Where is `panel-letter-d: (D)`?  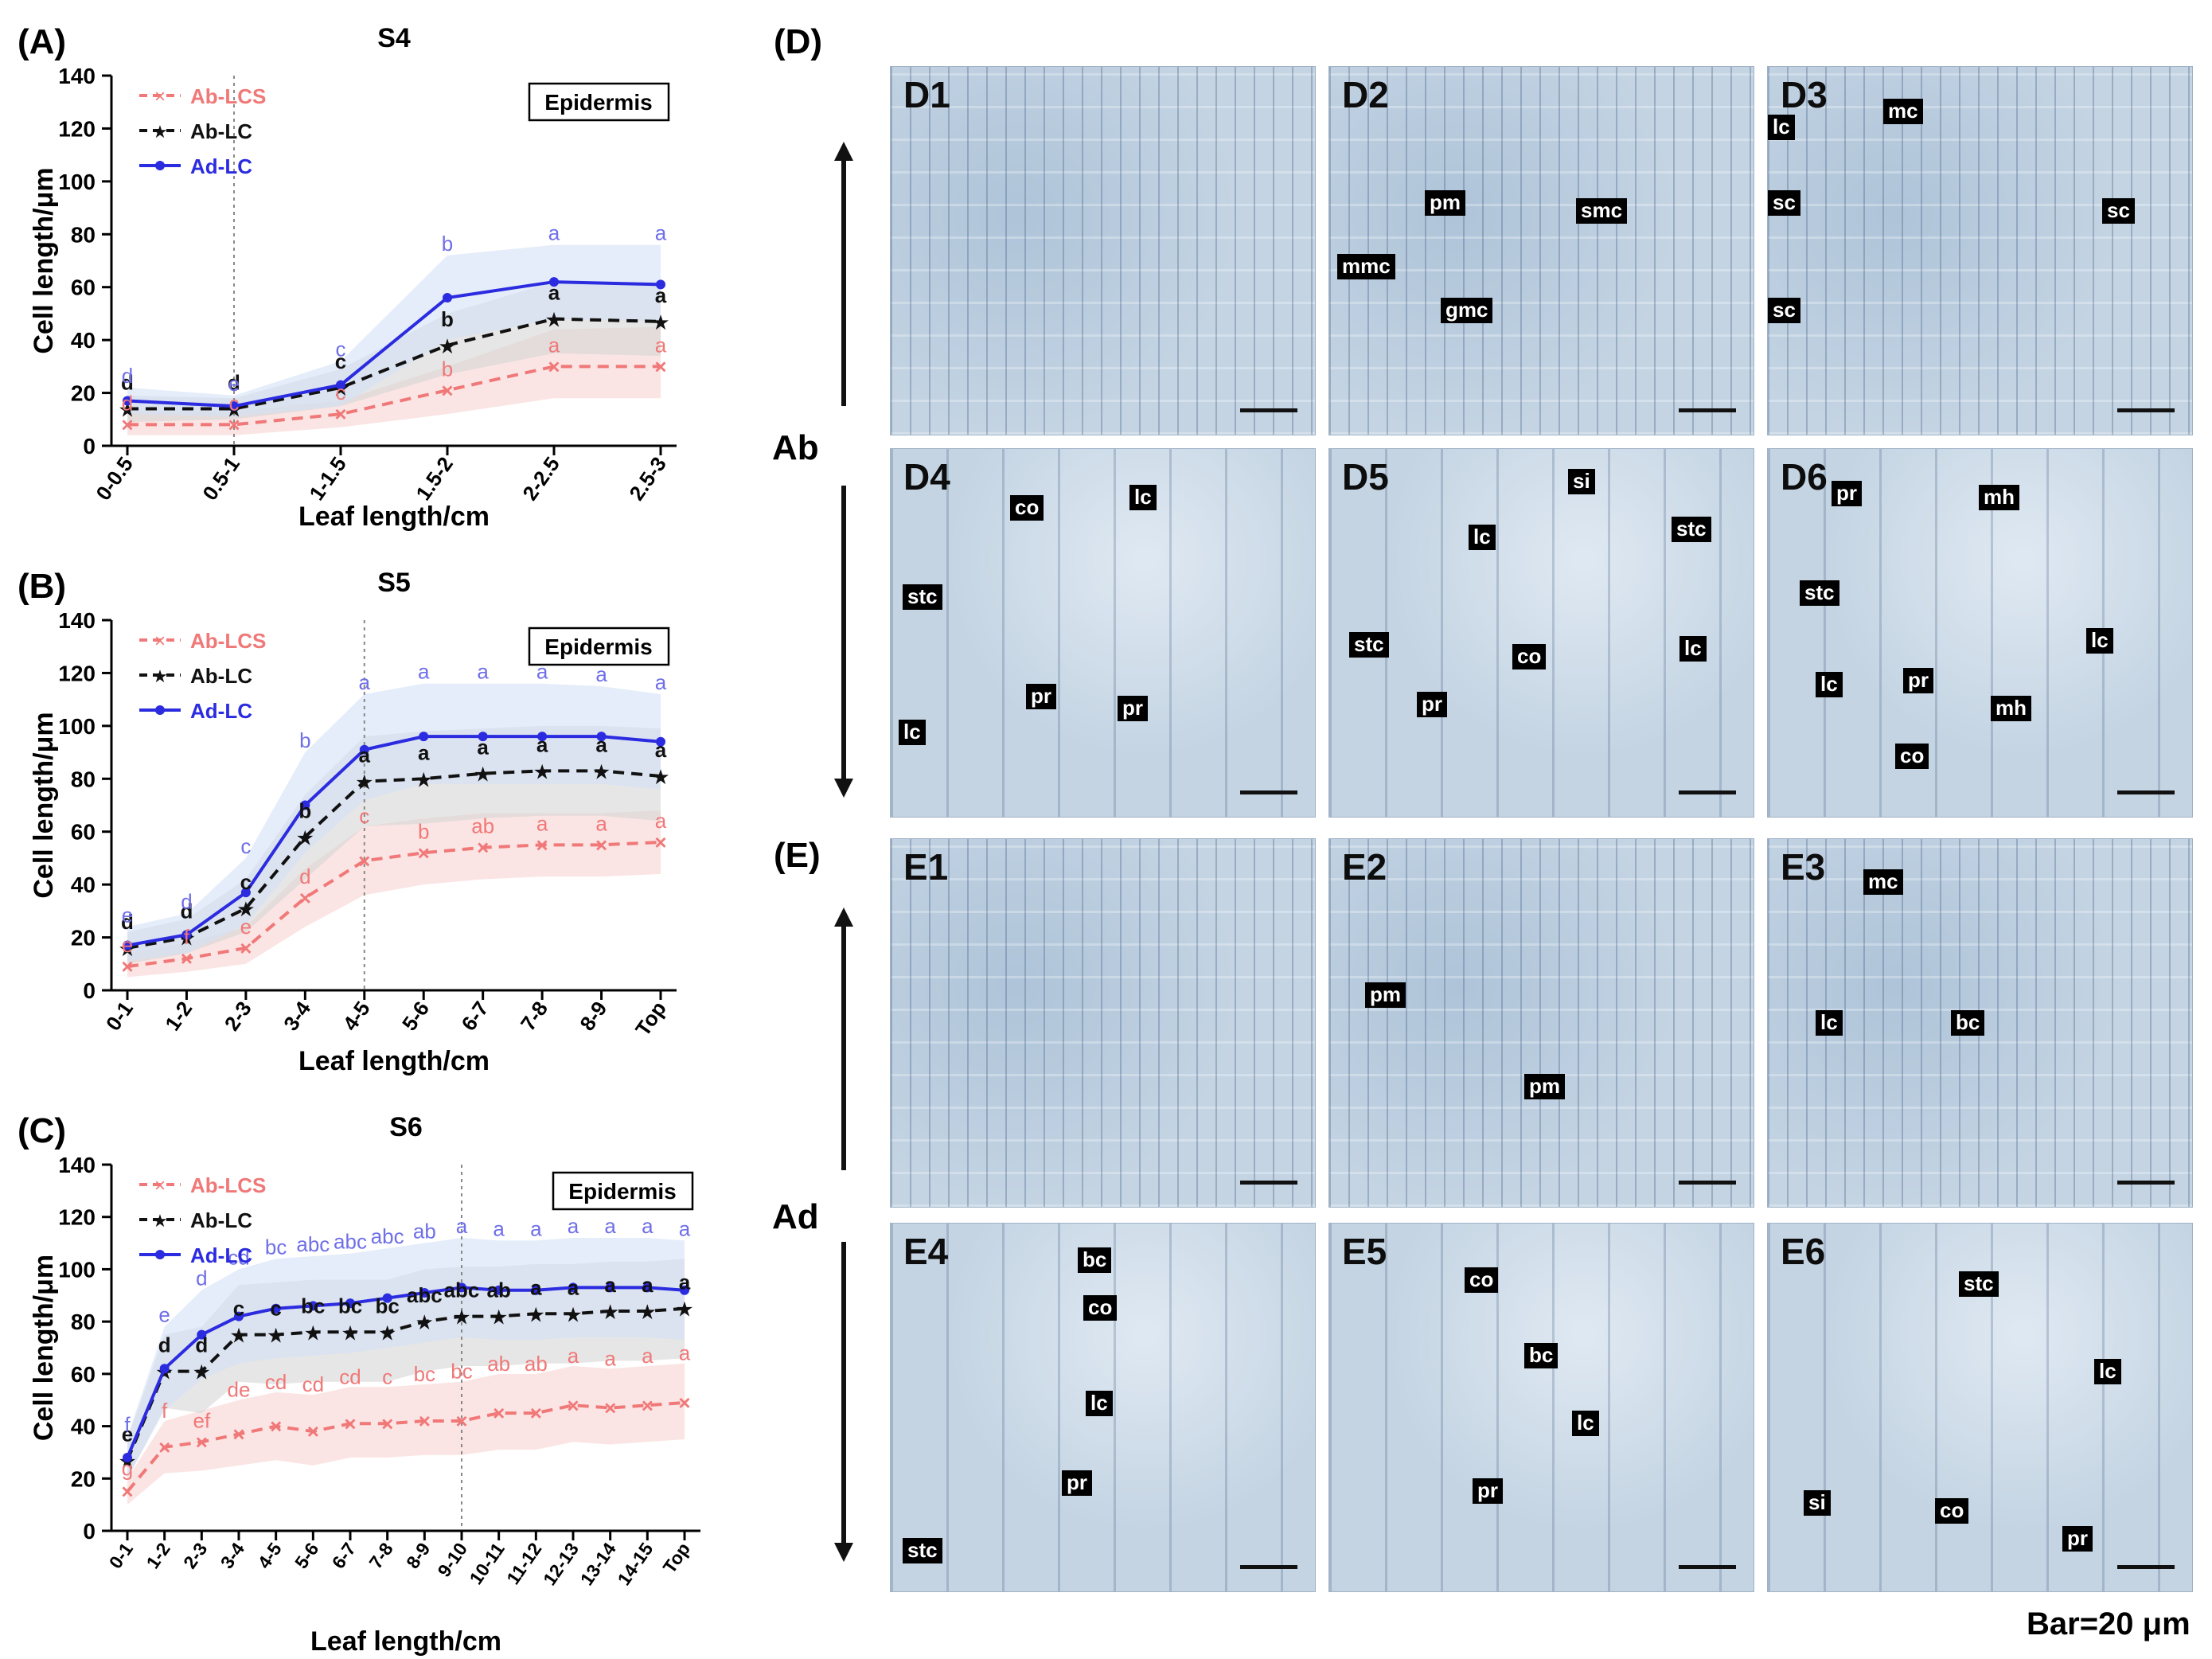 panel-letter-d: (D) is located at coordinates (799, 41).